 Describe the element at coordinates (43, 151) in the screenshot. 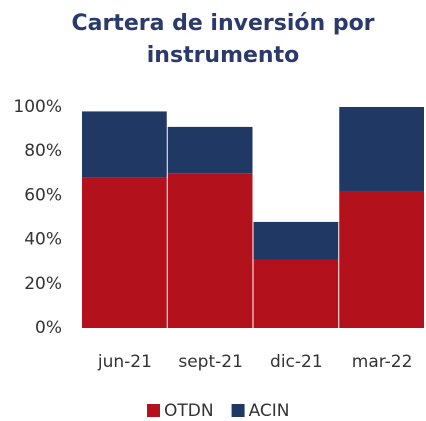

I see `y-tick-label: 80%` at that location.